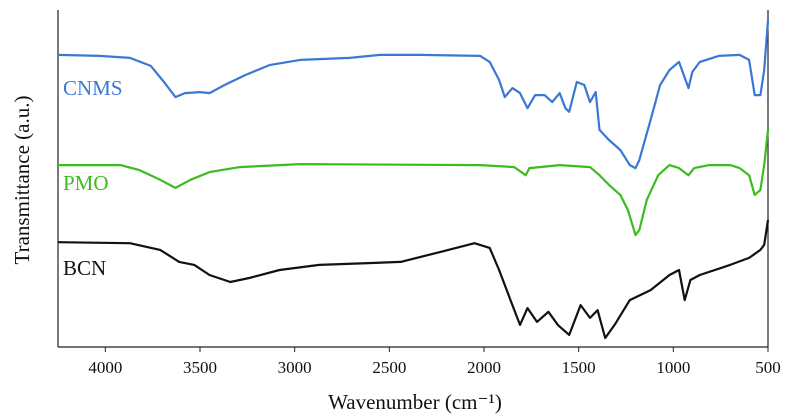  Describe the element at coordinates (105, 367) in the screenshot. I see `x-tick-label: 4000` at that location.